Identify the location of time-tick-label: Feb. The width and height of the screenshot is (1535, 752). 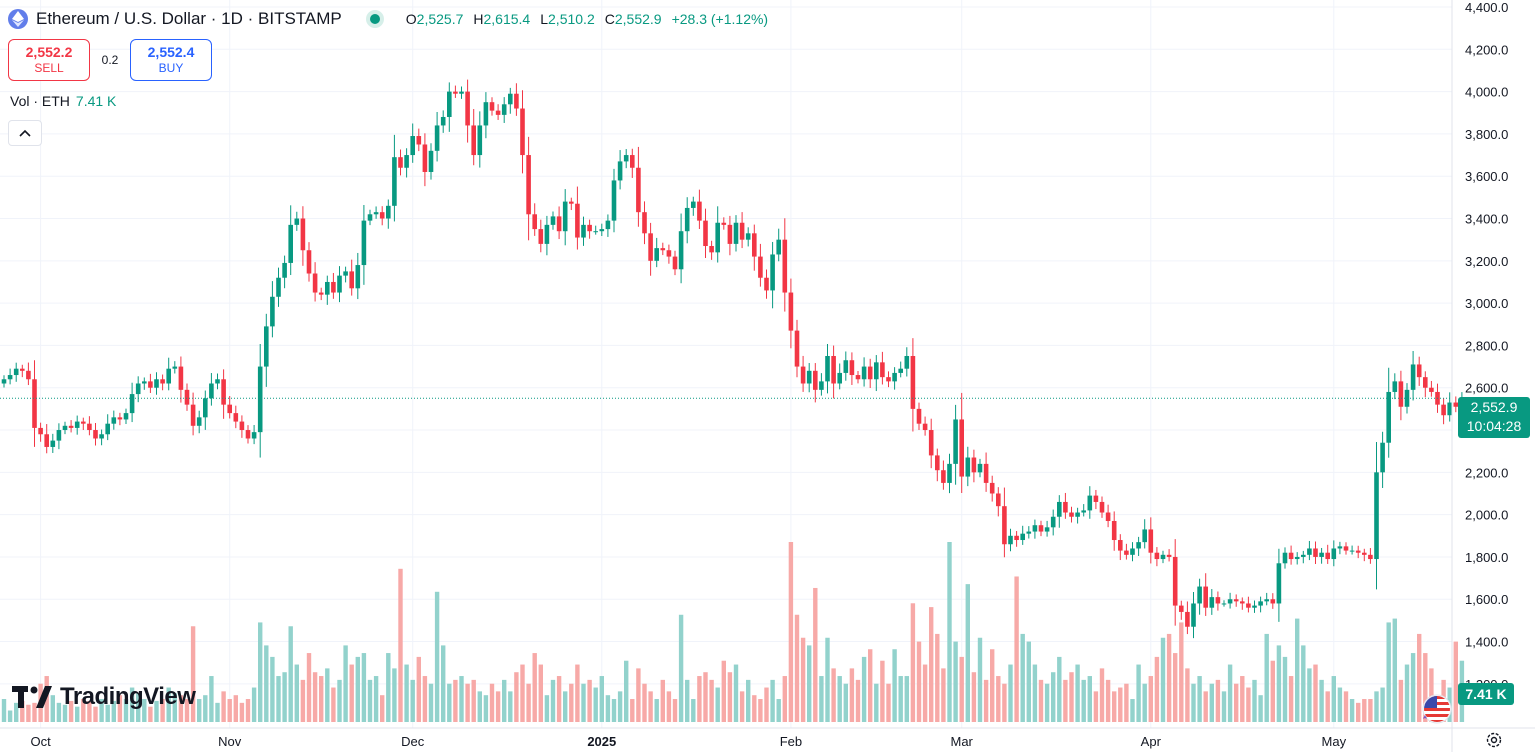
(791, 741).